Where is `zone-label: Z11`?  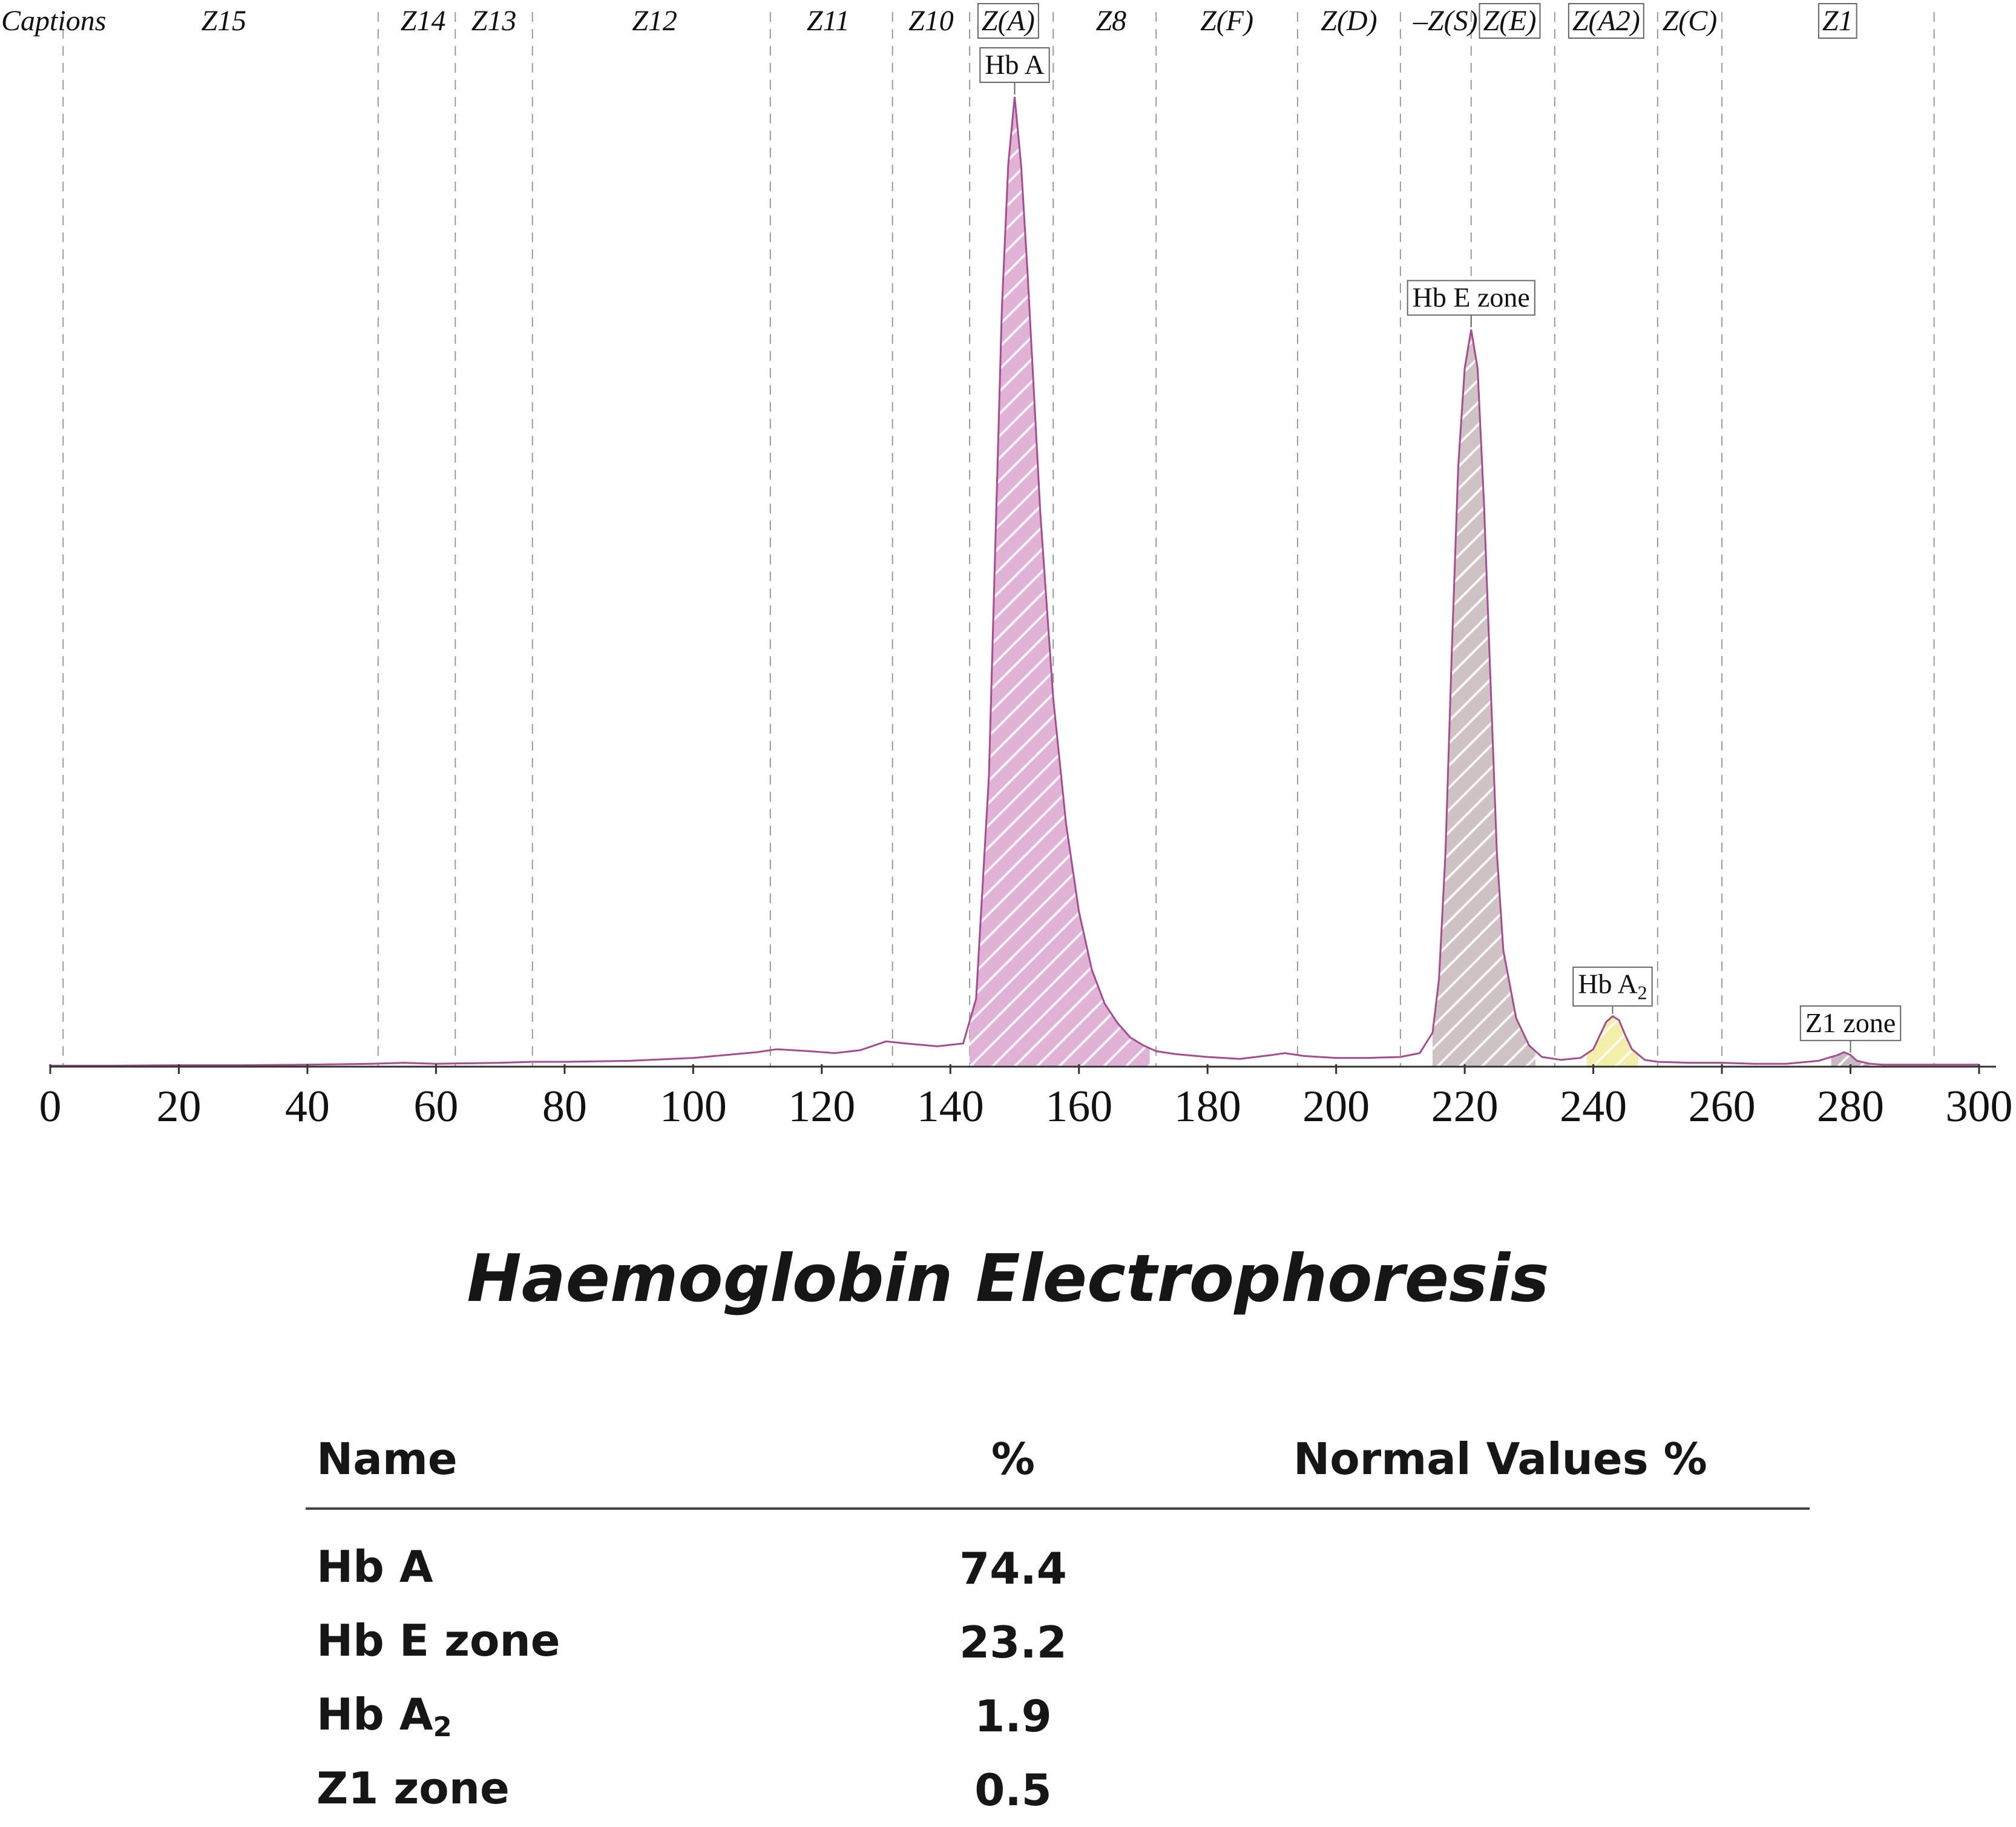
zone-label: Z11 is located at coordinates (829, 21).